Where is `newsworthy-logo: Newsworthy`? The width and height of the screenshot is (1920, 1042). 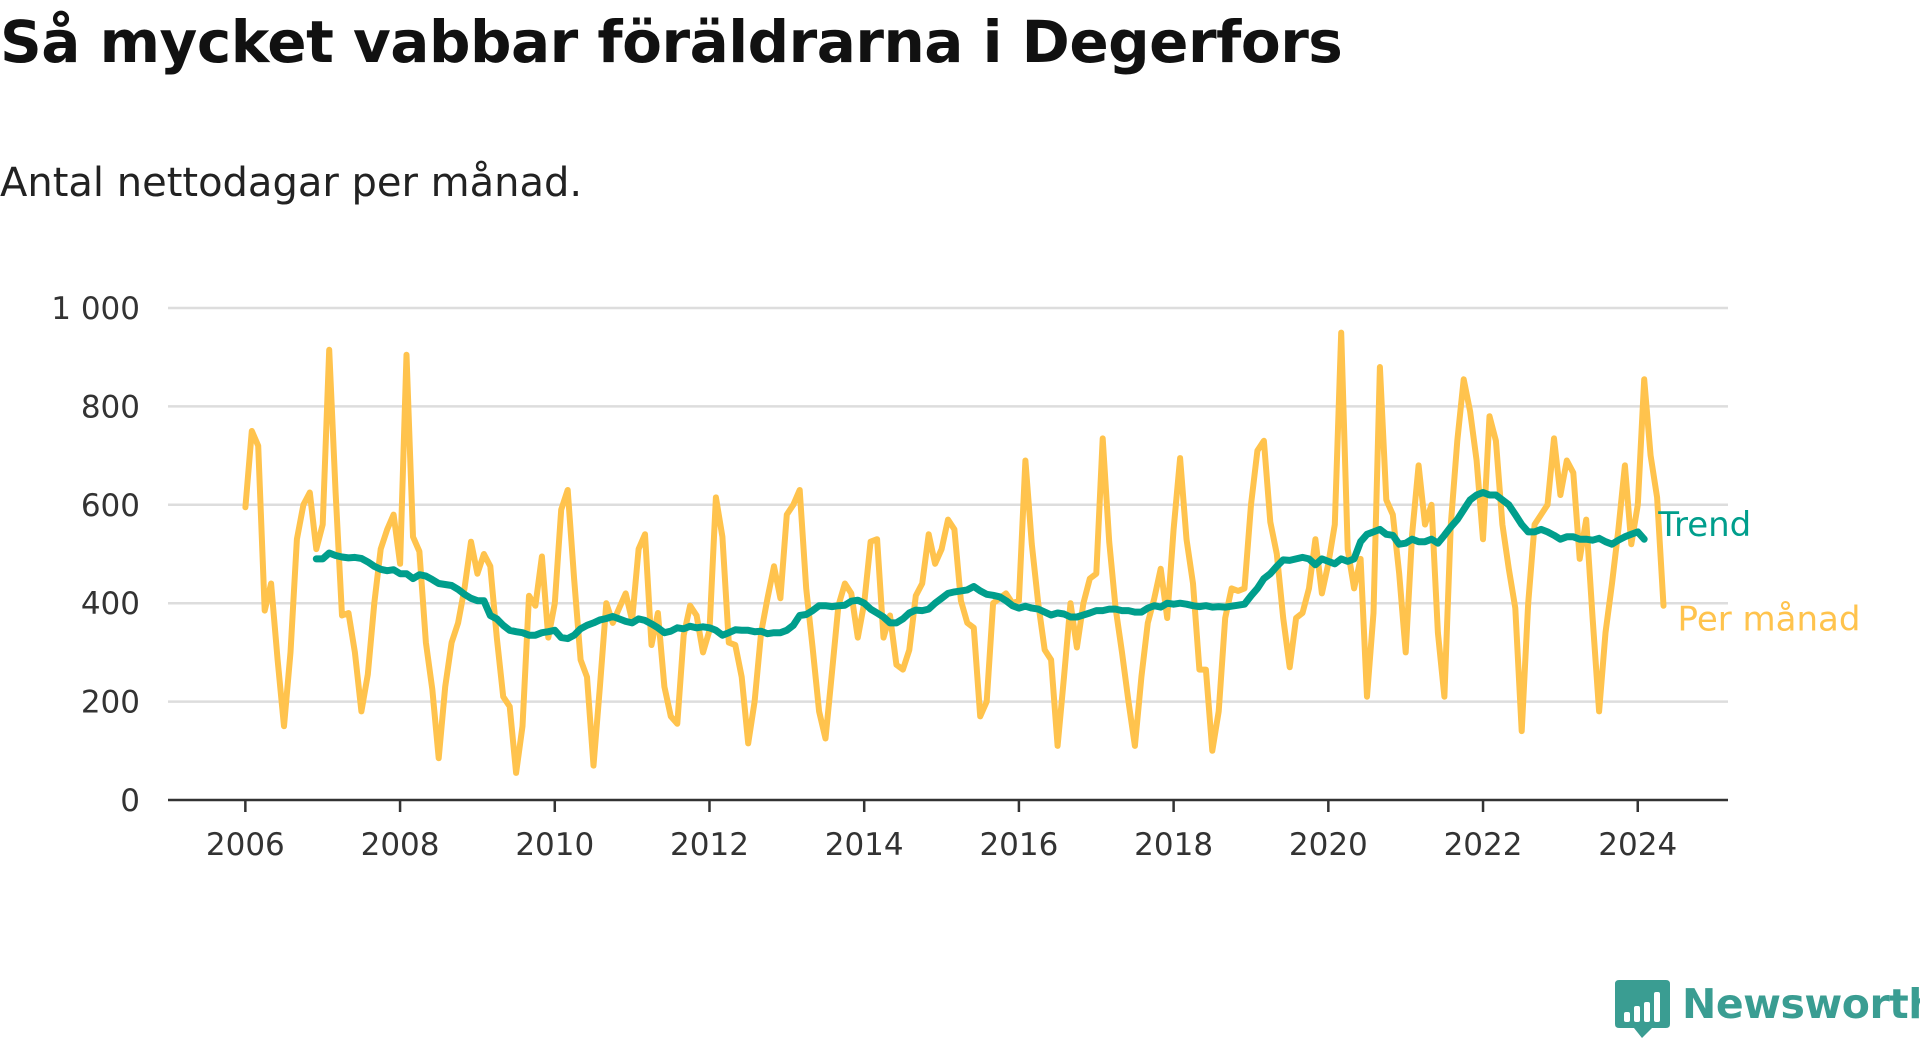 newsworthy-logo: Newsworthy is located at coordinates (1767, 1008).